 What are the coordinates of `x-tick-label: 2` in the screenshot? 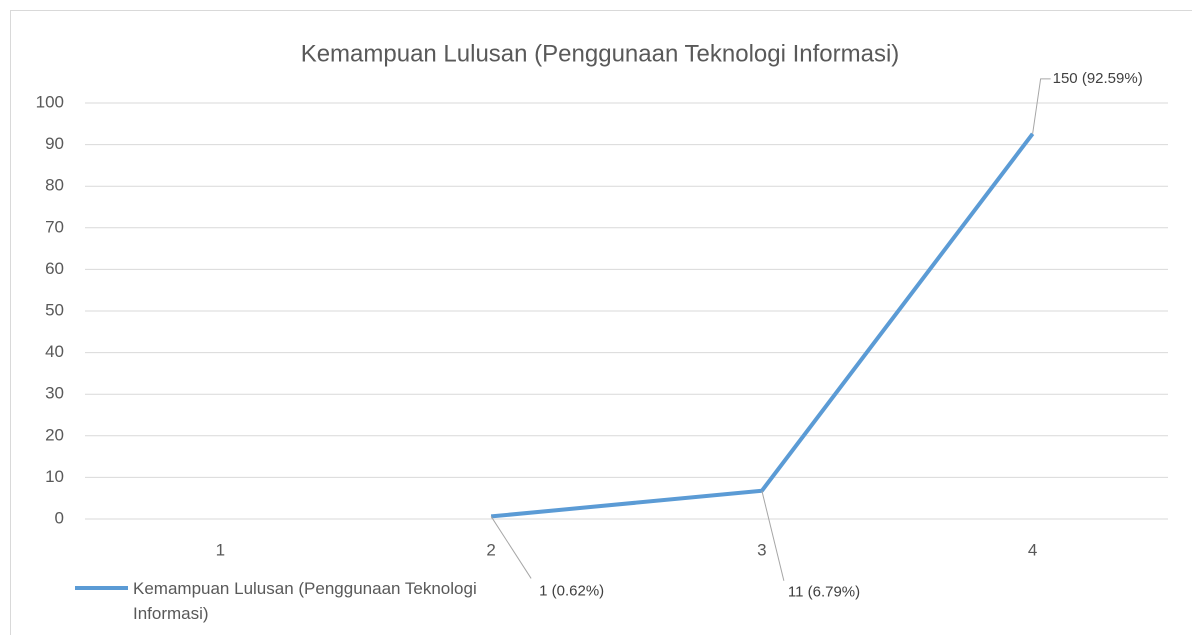 It's located at (490, 549).